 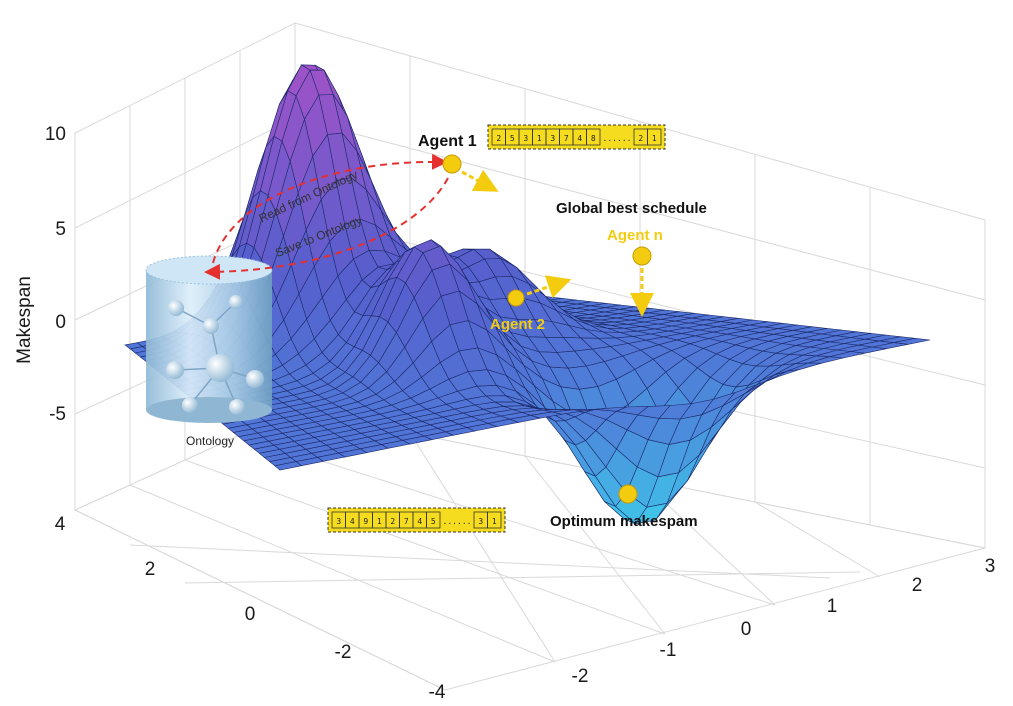 I want to click on z-tick: 5, so click(x=60, y=229).